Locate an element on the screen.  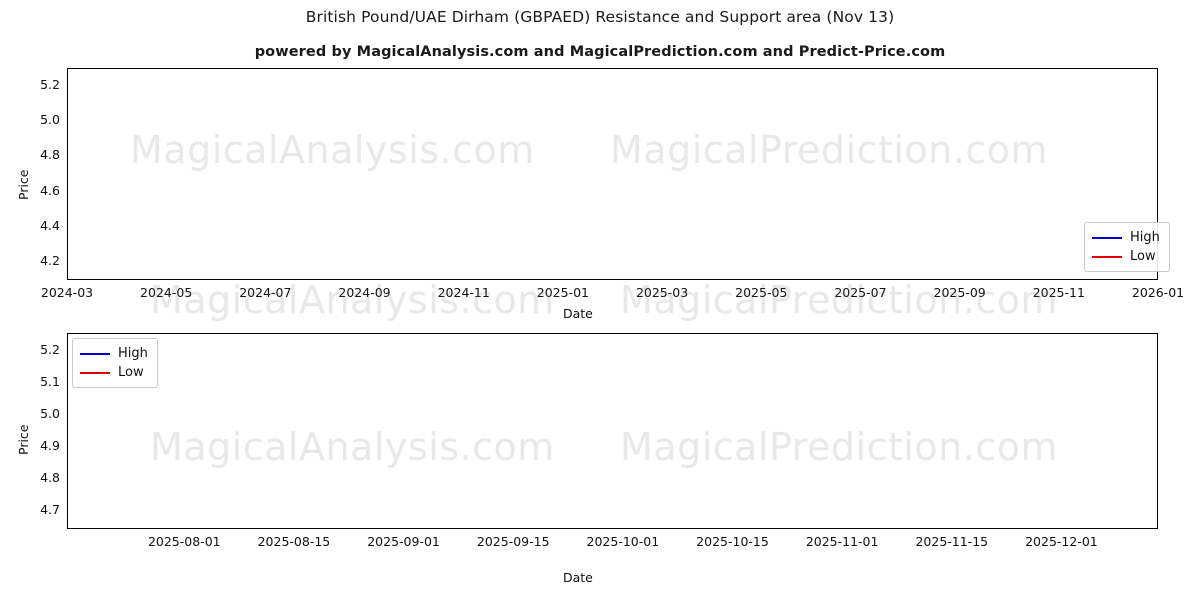
y-tick-label: 4.6 is located at coordinates (50, 190).